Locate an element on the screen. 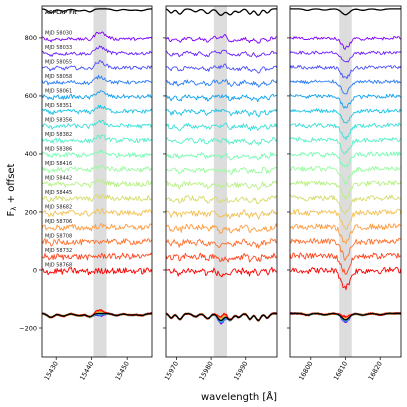 The height and width of the screenshot is (407, 407). series-label: MJD 58061 is located at coordinates (58, 91).